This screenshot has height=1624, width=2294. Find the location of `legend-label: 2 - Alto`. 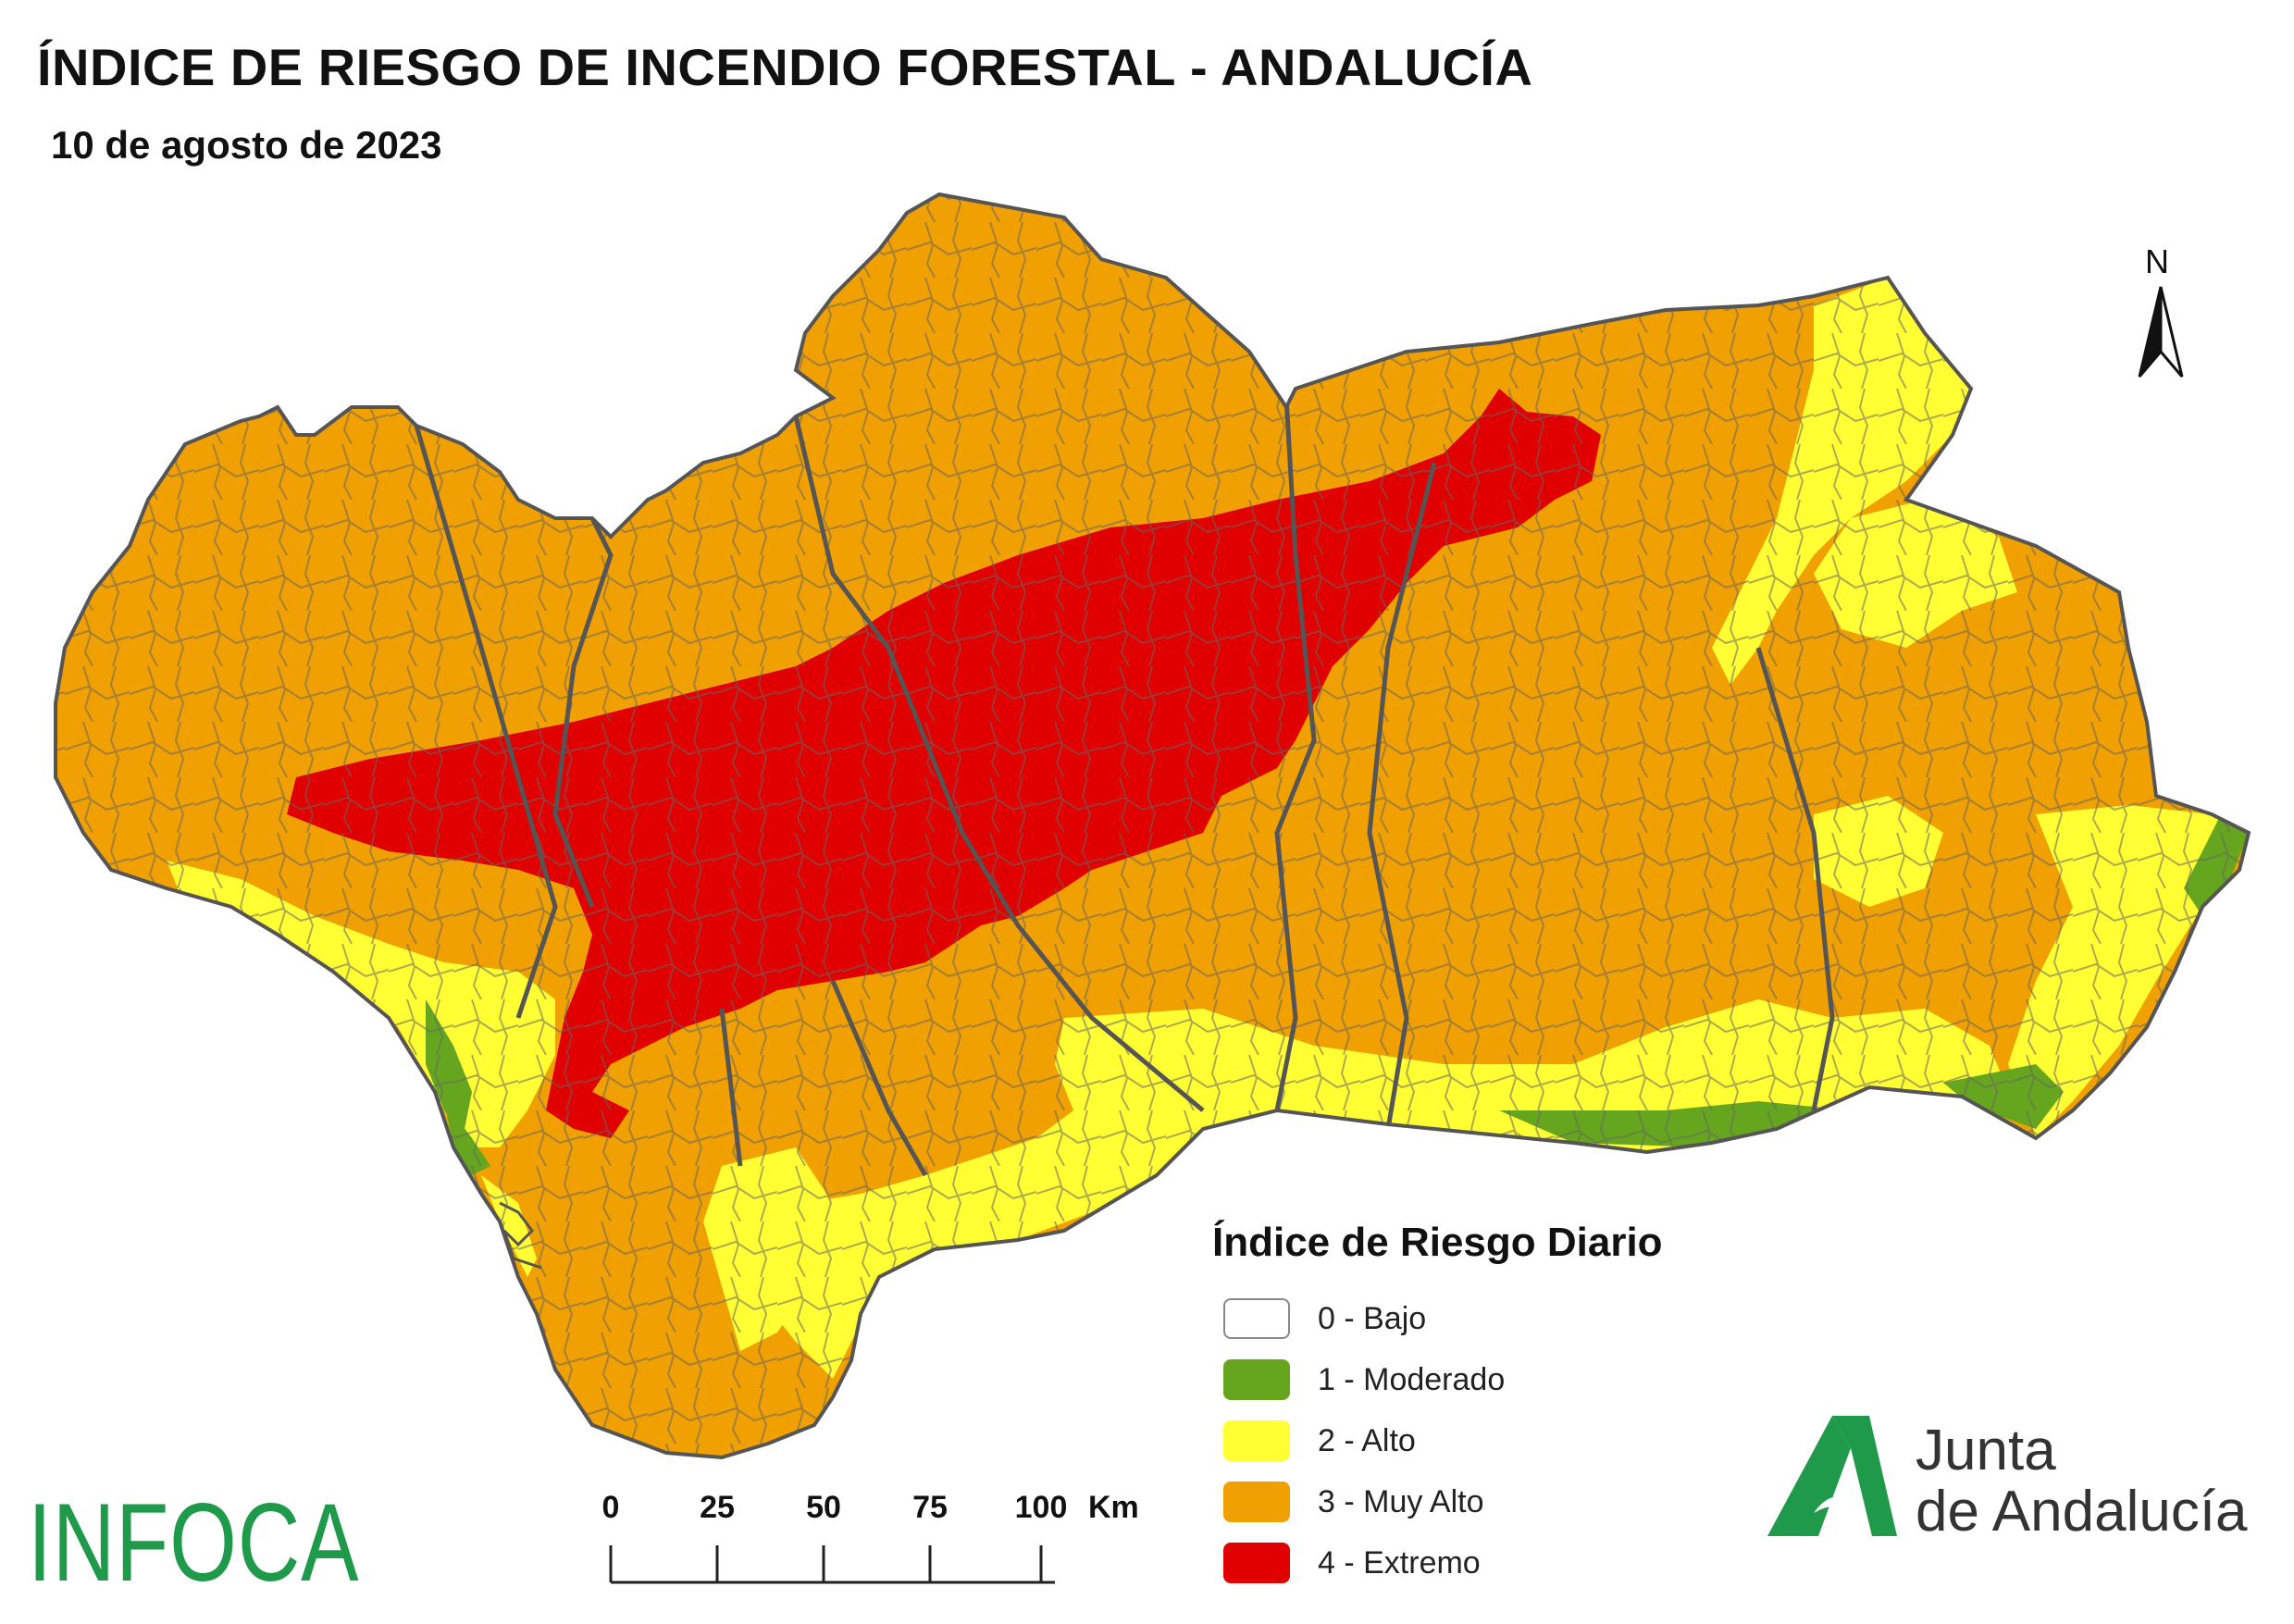

legend-label: 2 - Alto is located at coordinates (1367, 1440).